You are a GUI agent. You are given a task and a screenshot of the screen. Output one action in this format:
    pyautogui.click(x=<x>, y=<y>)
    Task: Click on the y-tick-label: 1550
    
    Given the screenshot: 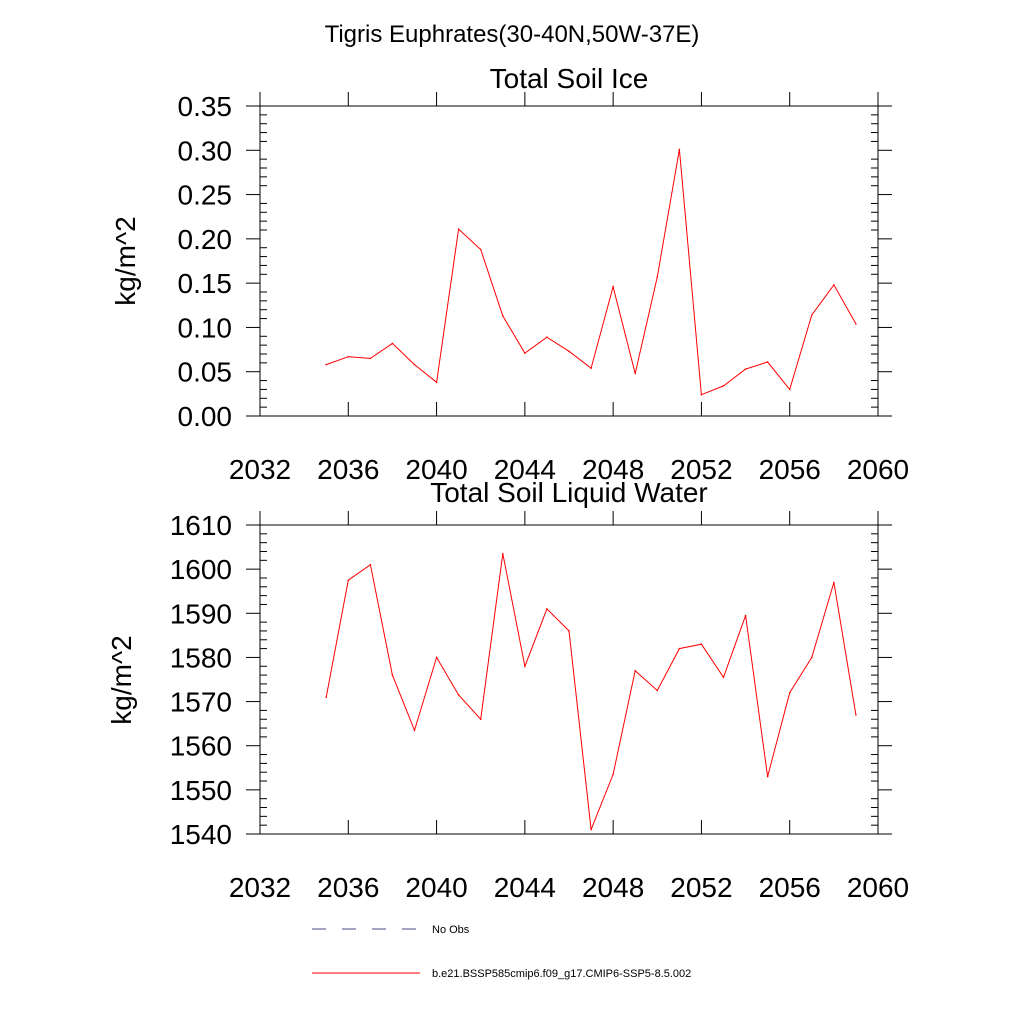 What is the action you would take?
    pyautogui.click(x=201, y=790)
    